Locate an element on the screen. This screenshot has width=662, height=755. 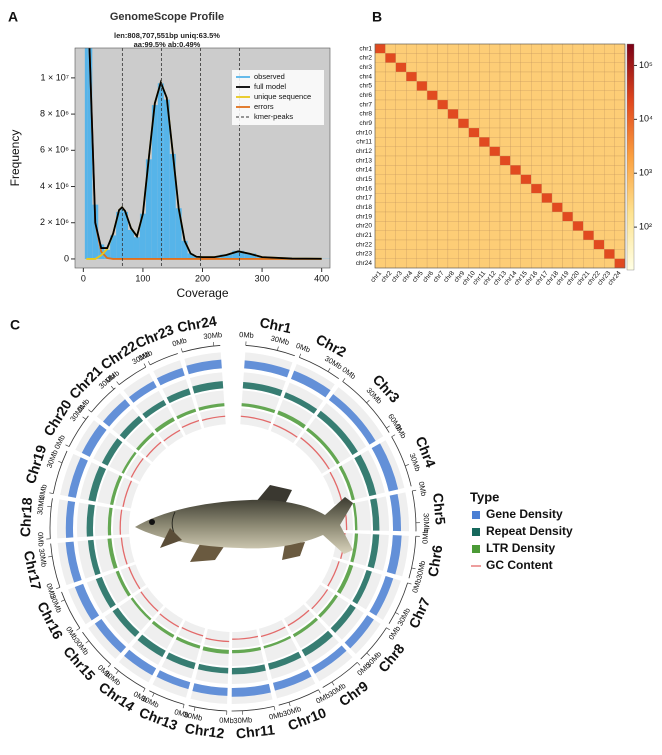
y-tick-label: chr22 is located at coordinates (364, 244).